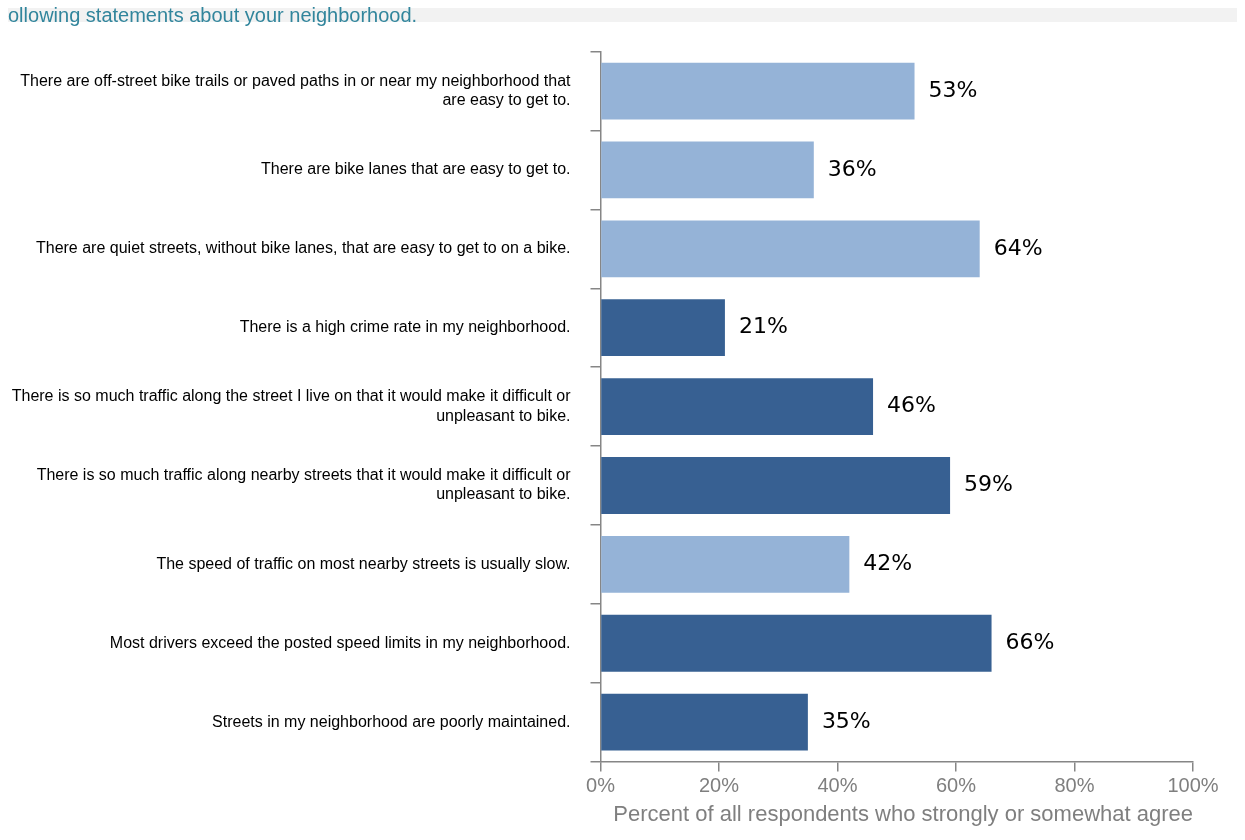  I want to click on y-tick-label: The speed of traffic on most nearby streets is usually slow., so click(363, 563).